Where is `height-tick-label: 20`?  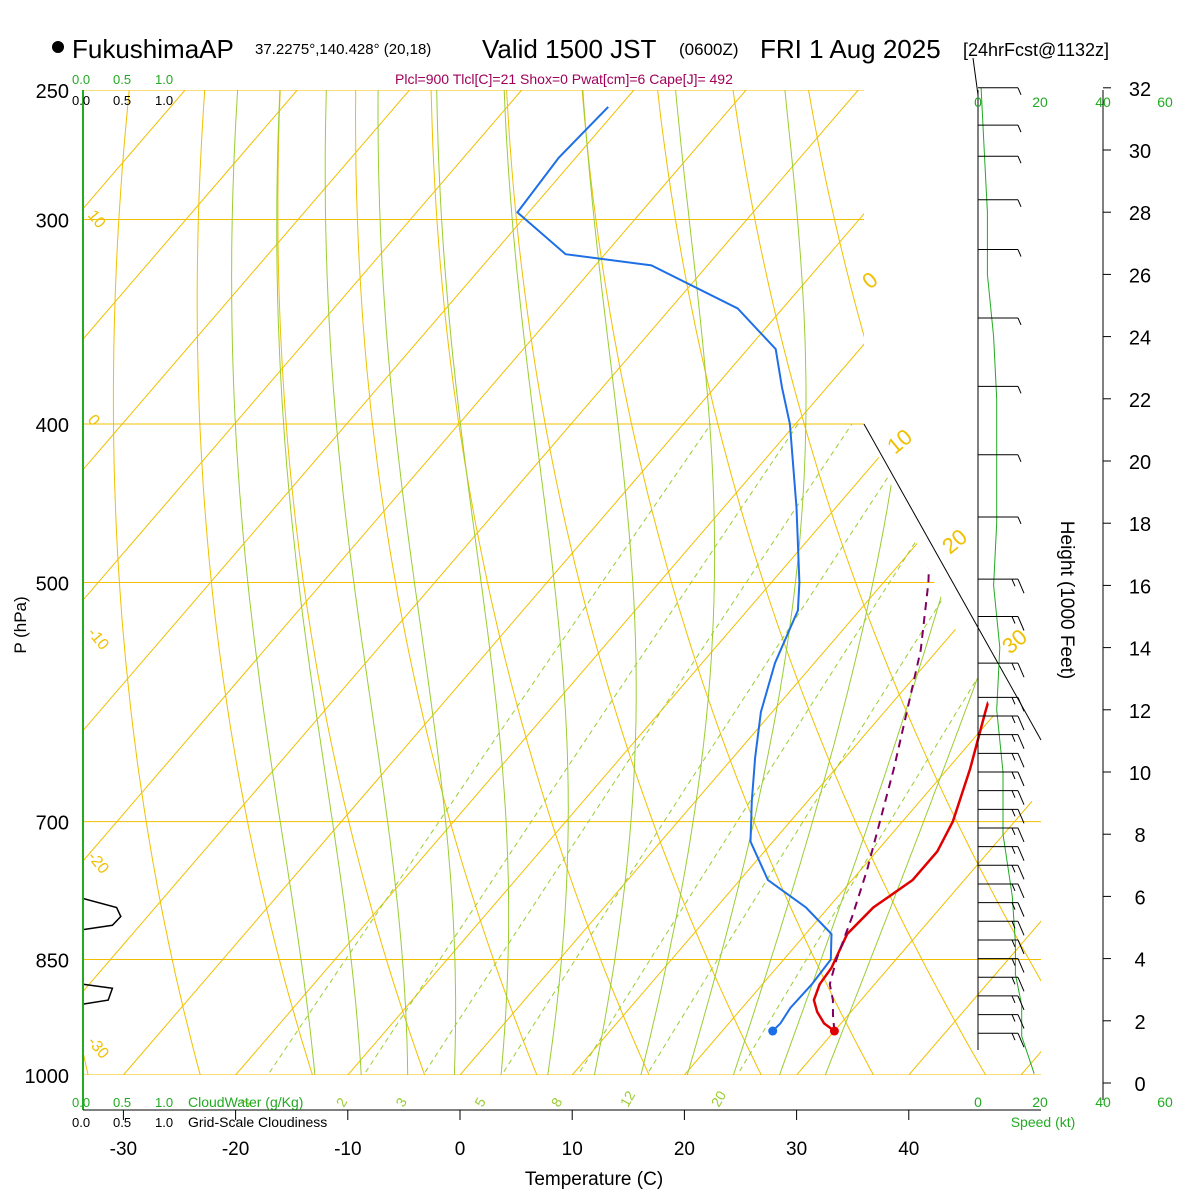 height-tick-label: 20 is located at coordinates (1140, 463).